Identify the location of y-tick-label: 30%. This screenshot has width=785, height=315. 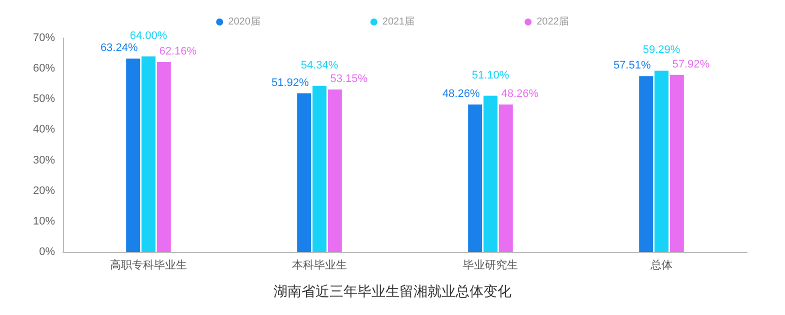
(44, 160).